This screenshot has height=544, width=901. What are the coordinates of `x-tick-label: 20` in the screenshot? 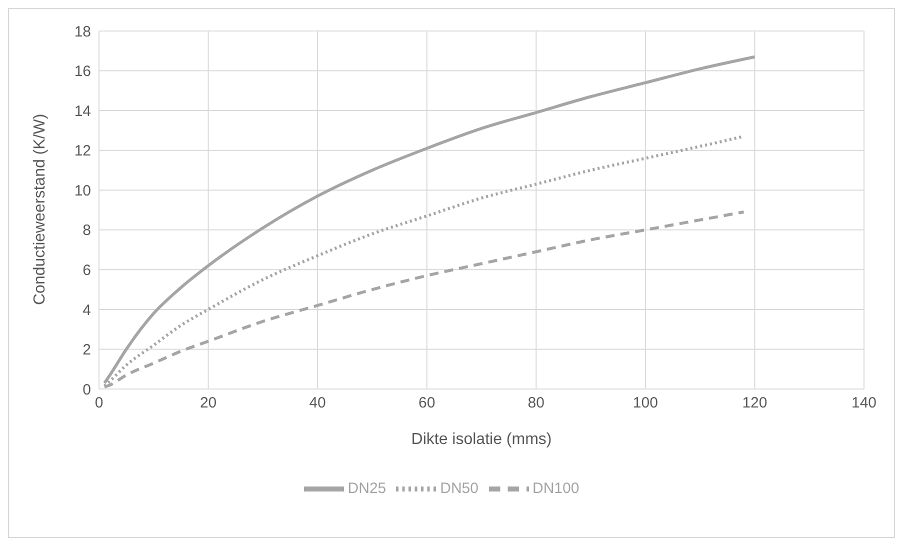 It's located at (208, 403).